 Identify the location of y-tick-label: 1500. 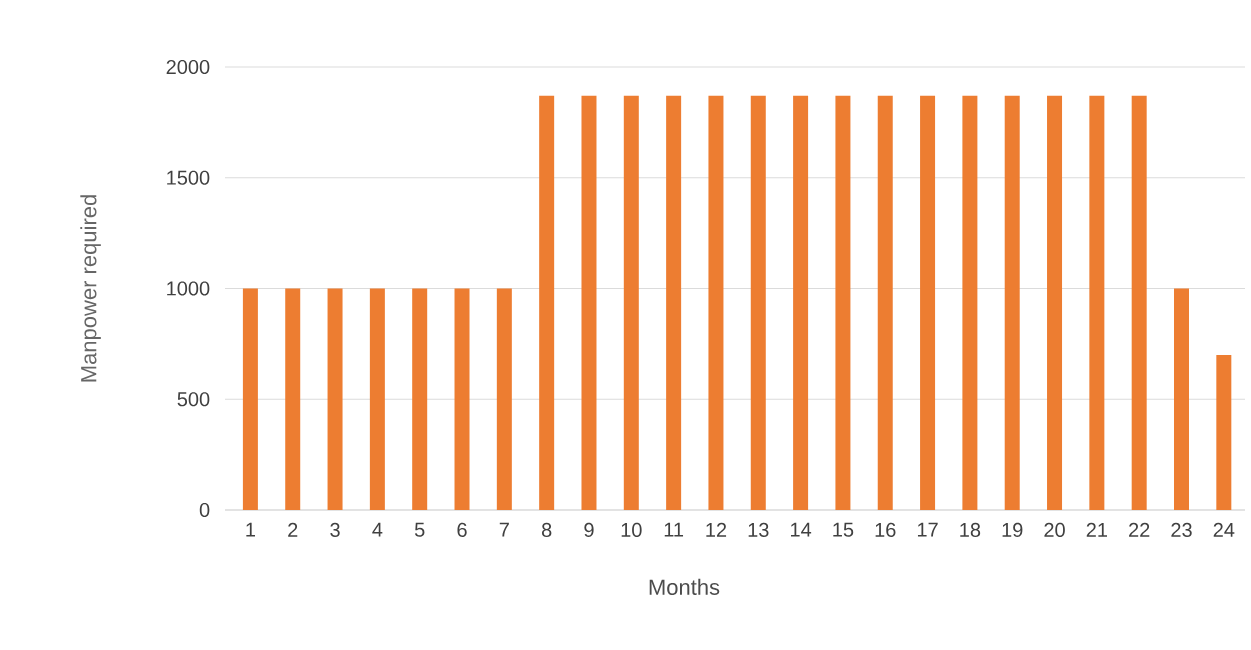
(188, 177).